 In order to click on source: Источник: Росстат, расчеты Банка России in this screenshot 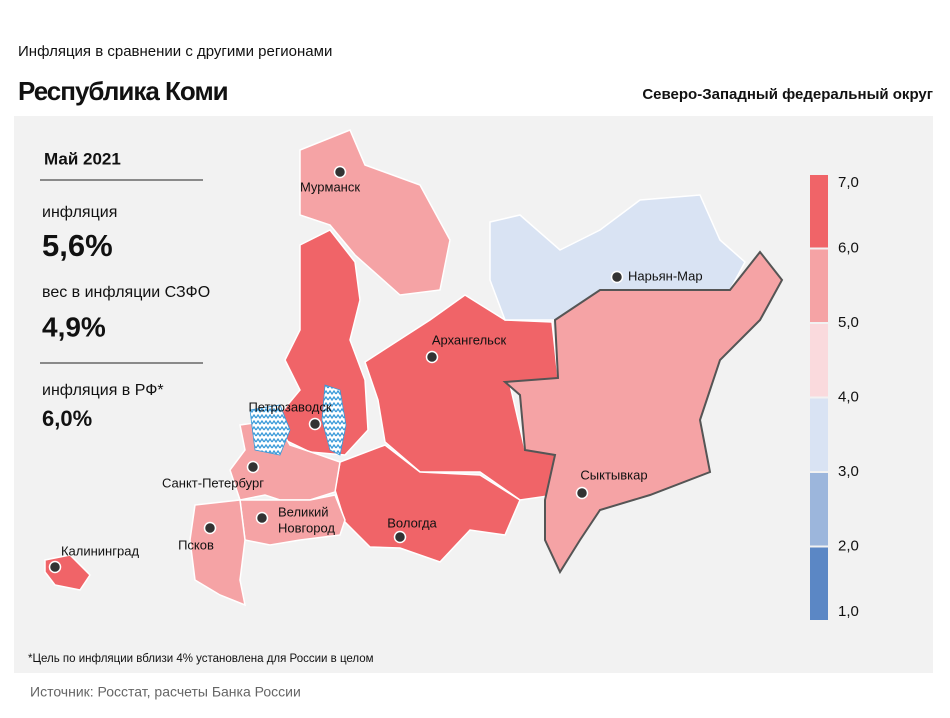, I will do `click(165, 692)`.